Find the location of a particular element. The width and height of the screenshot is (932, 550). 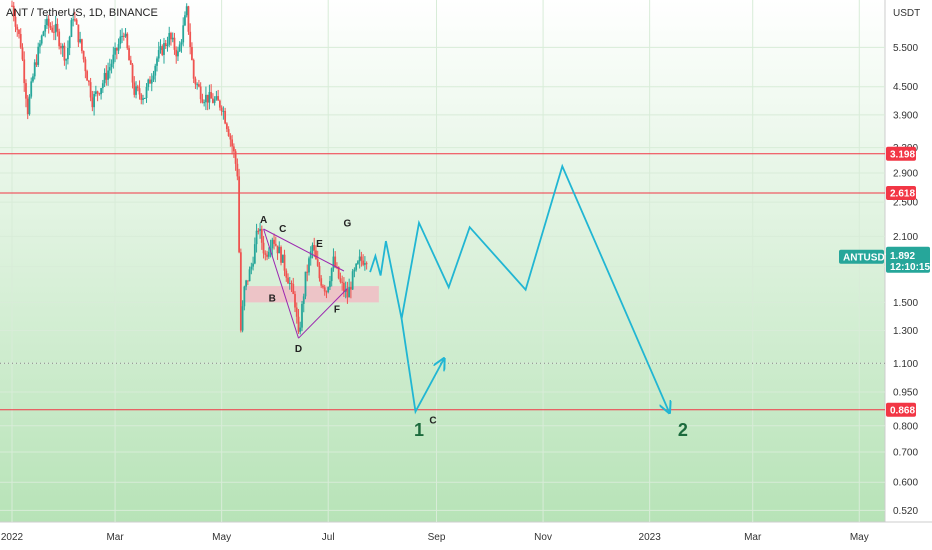

pattern-point-label: B is located at coordinates (272, 298).